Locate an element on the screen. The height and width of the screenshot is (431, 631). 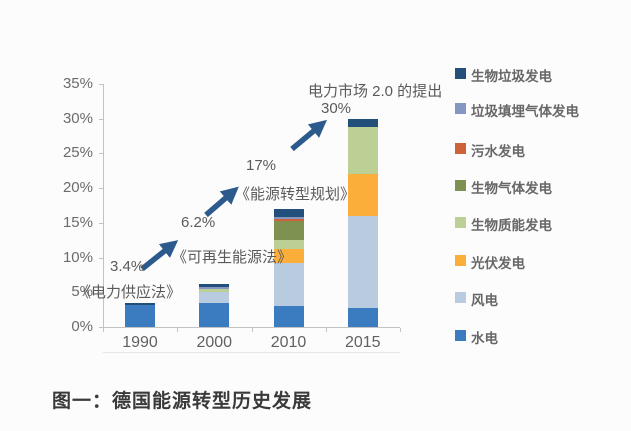
annotation-pct-2015: 30% is located at coordinates (336, 108).